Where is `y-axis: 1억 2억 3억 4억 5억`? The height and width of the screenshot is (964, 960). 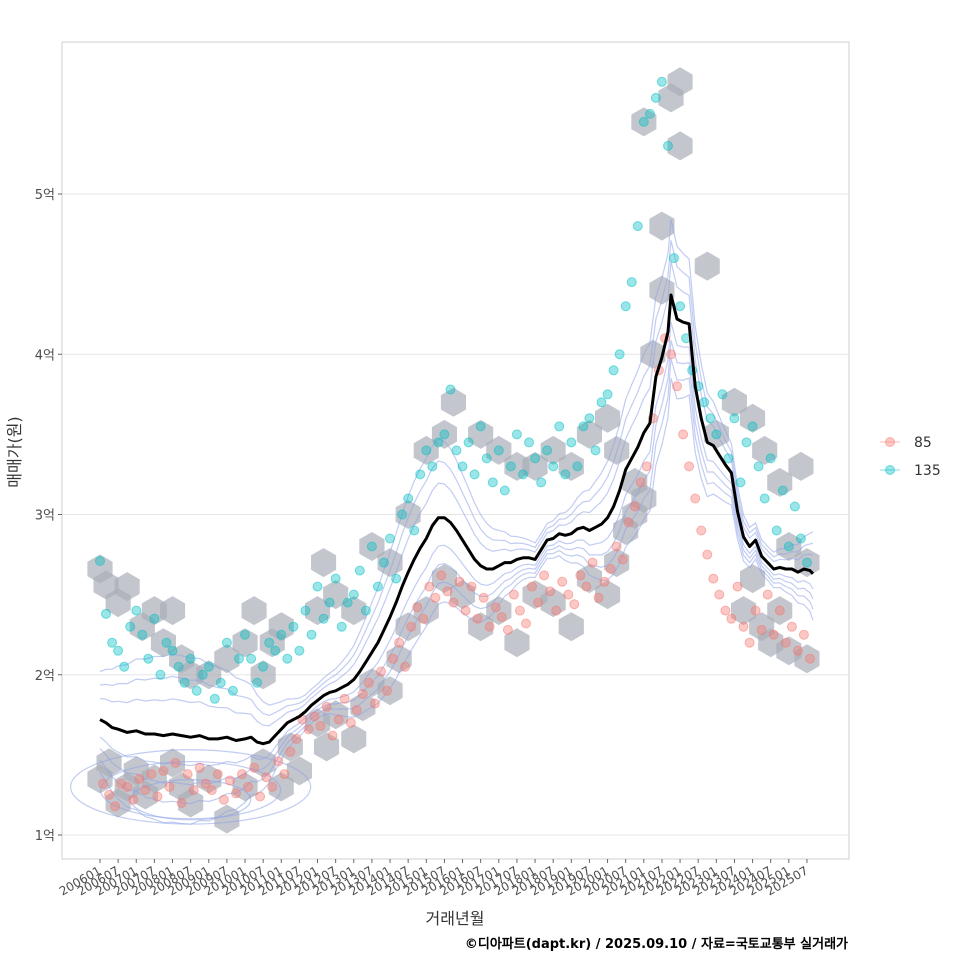
y-axis: 1억 2억 3억 4억 5억 is located at coordinates (48, 516).